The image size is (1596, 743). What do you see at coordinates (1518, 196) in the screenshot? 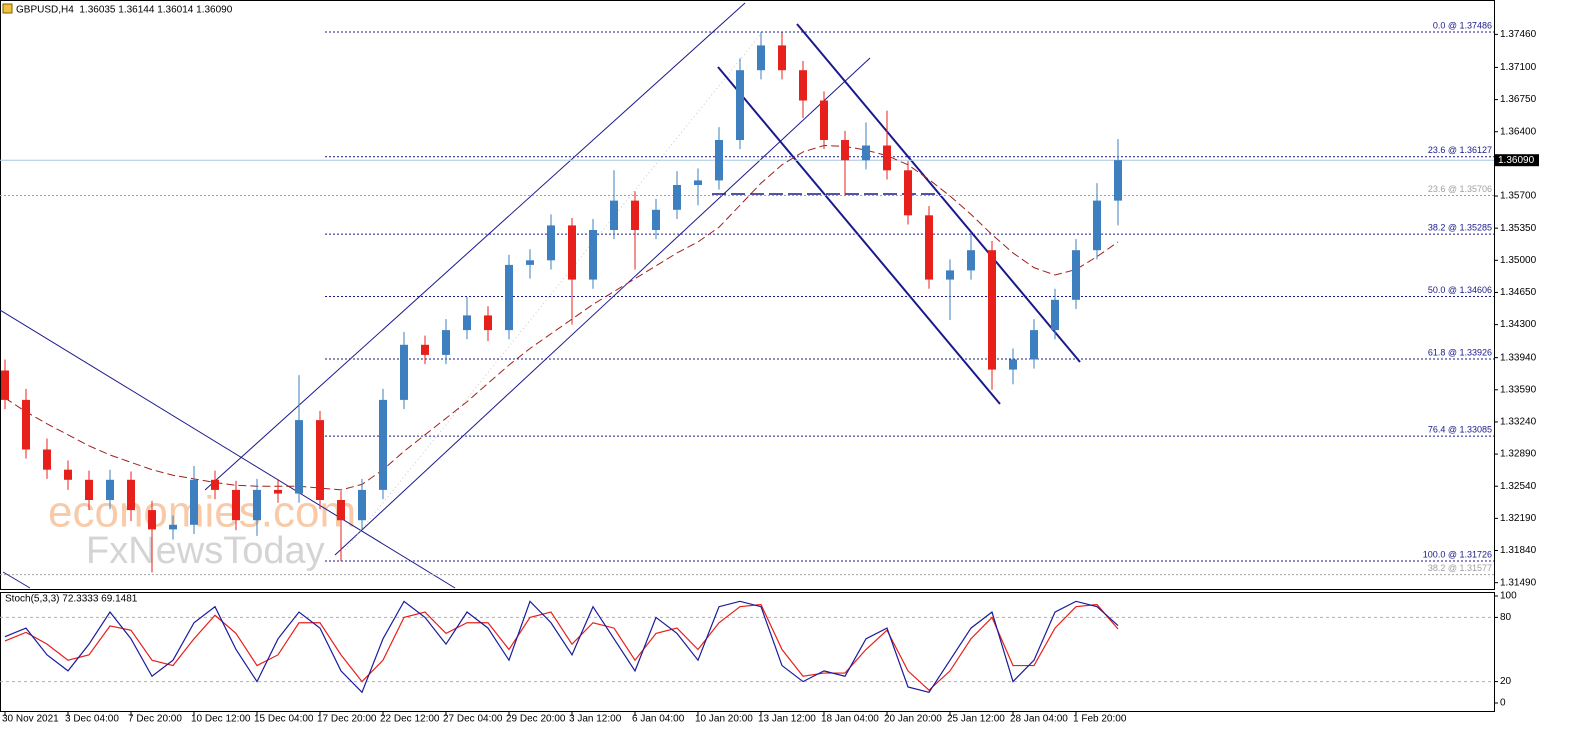
I see `y-tick-label: 1.35700` at bounding box center [1518, 196].